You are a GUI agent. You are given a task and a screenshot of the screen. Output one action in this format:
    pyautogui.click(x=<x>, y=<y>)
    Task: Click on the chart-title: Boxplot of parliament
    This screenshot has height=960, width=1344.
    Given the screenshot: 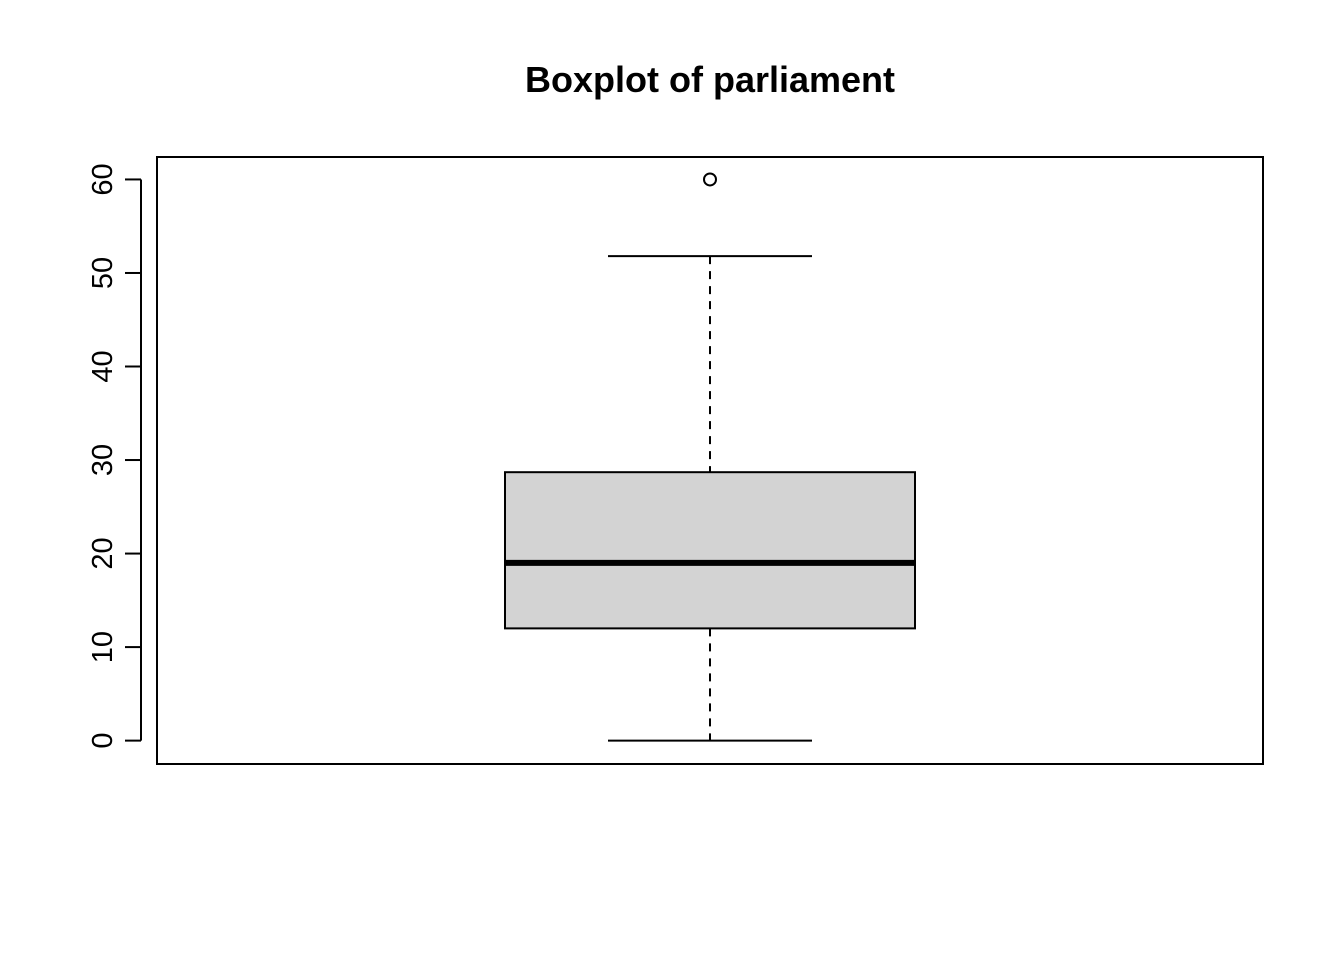 What is the action you would take?
    pyautogui.click(x=710, y=79)
    